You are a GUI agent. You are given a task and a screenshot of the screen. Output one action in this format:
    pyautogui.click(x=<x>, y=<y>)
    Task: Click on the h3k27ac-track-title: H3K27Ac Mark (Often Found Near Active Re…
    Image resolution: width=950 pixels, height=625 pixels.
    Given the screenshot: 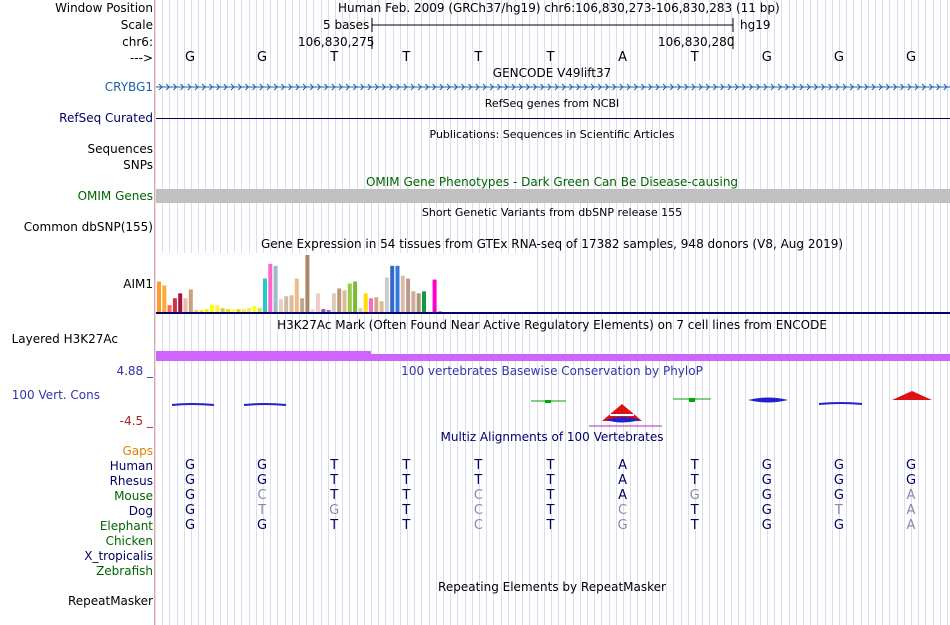 What is the action you would take?
    pyautogui.click(x=552, y=325)
    